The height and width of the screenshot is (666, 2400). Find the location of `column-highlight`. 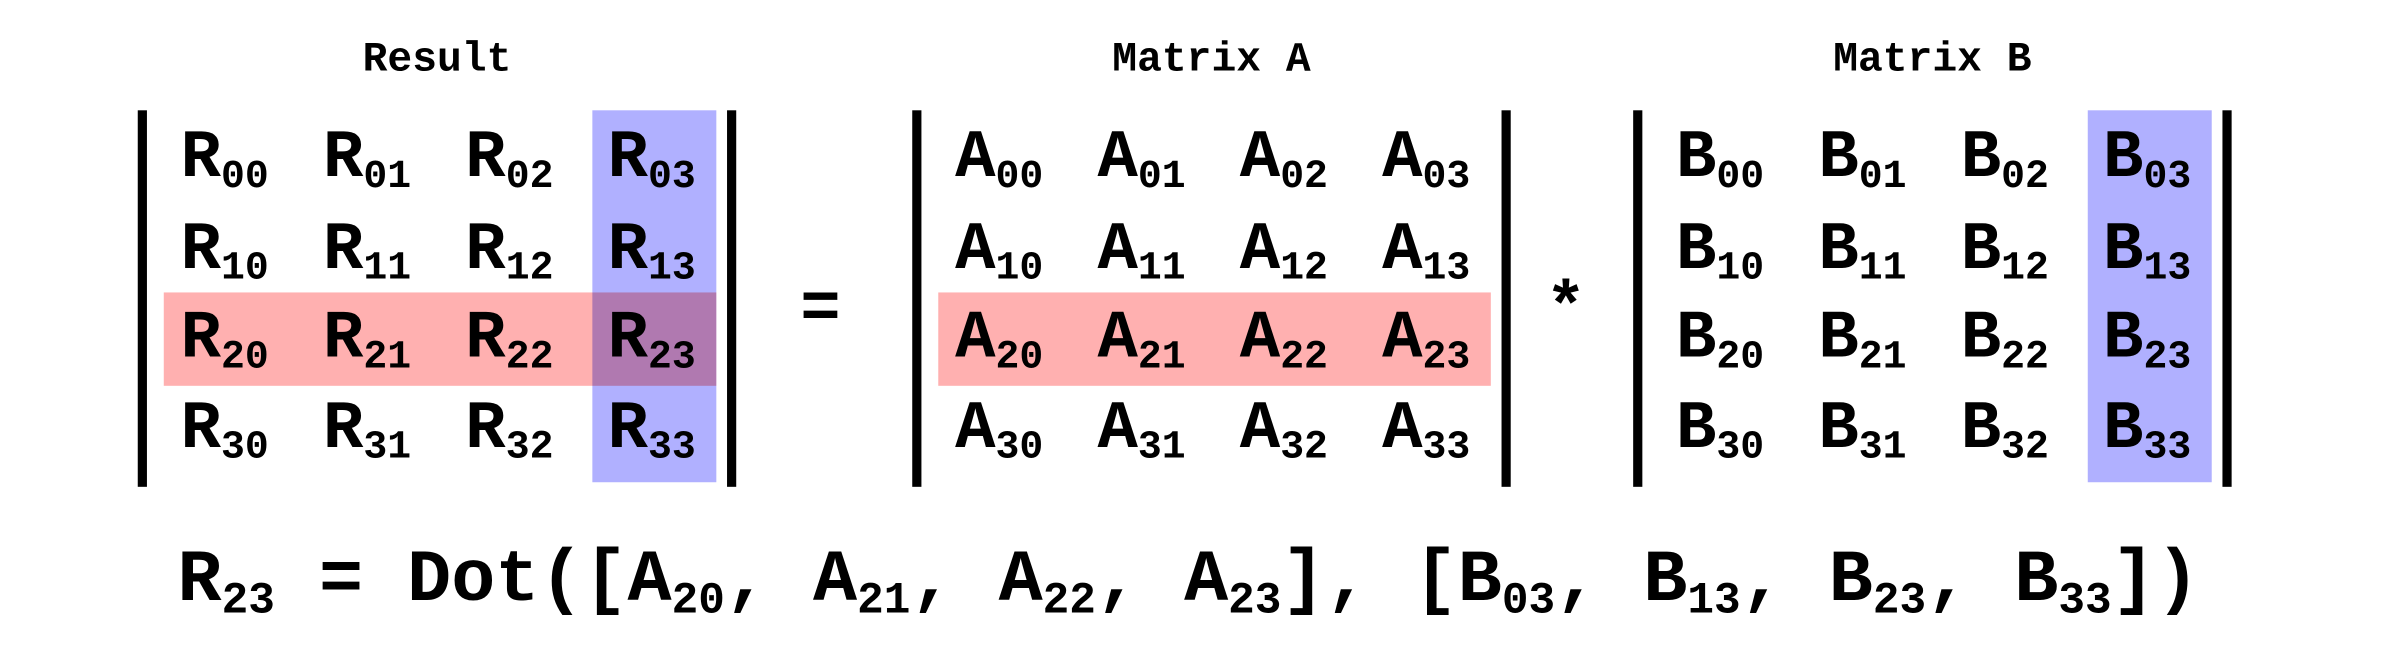

column-highlight is located at coordinates (654, 296).